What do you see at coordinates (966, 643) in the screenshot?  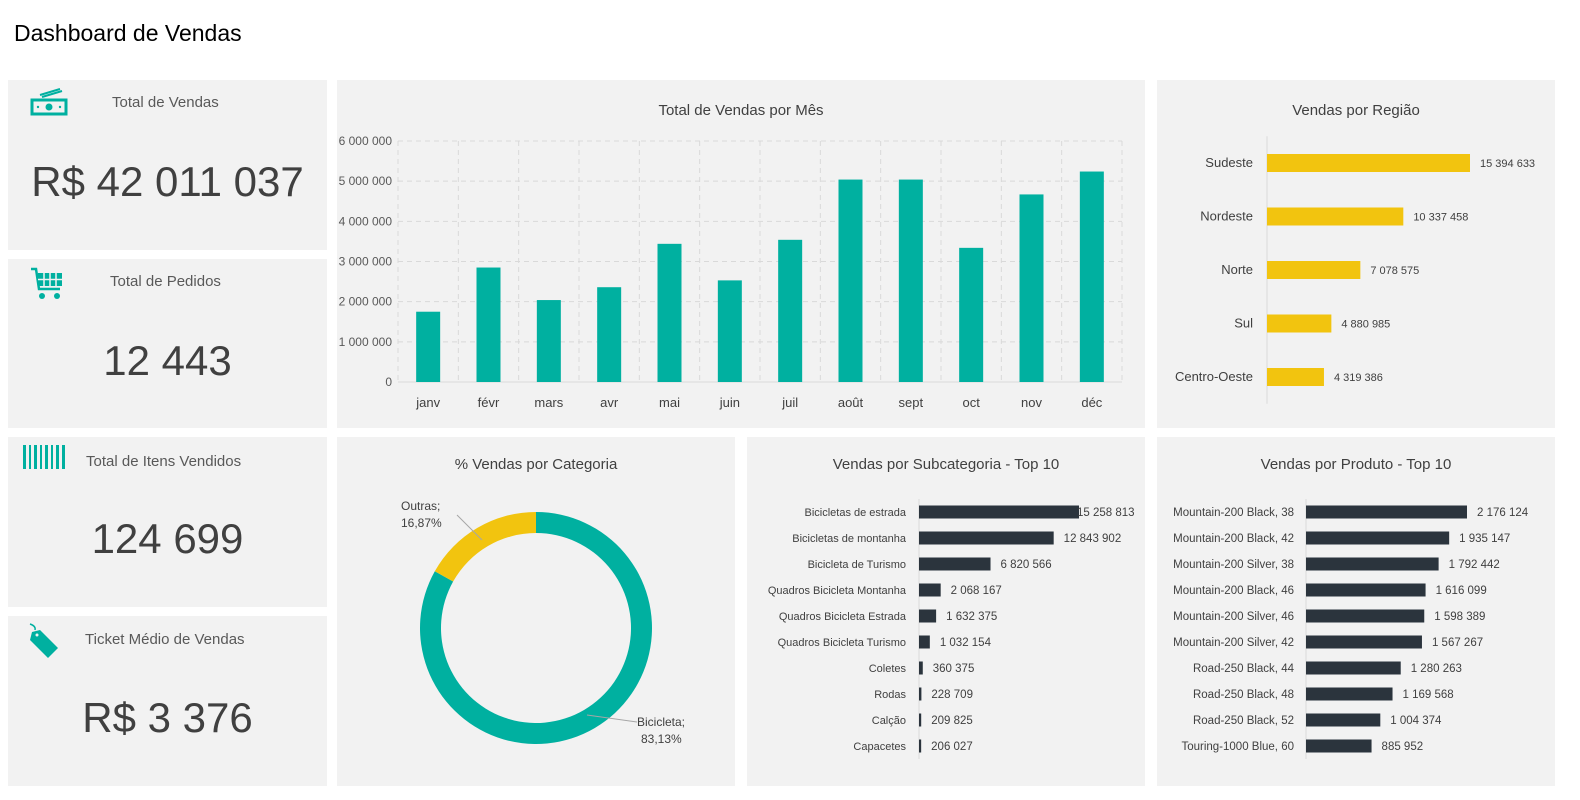 I see `data-label: 1 032 154` at bounding box center [966, 643].